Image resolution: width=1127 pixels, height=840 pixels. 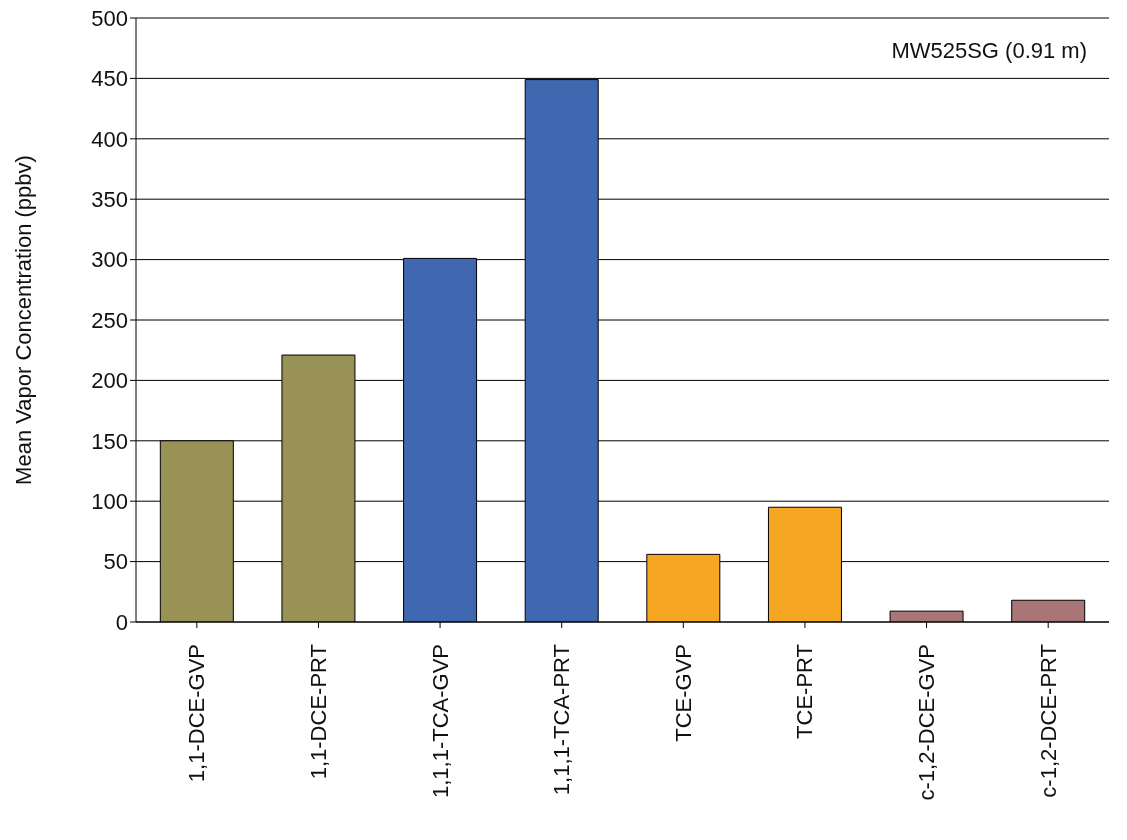 I want to click on y-tick-label: 400, so click(x=109, y=139).